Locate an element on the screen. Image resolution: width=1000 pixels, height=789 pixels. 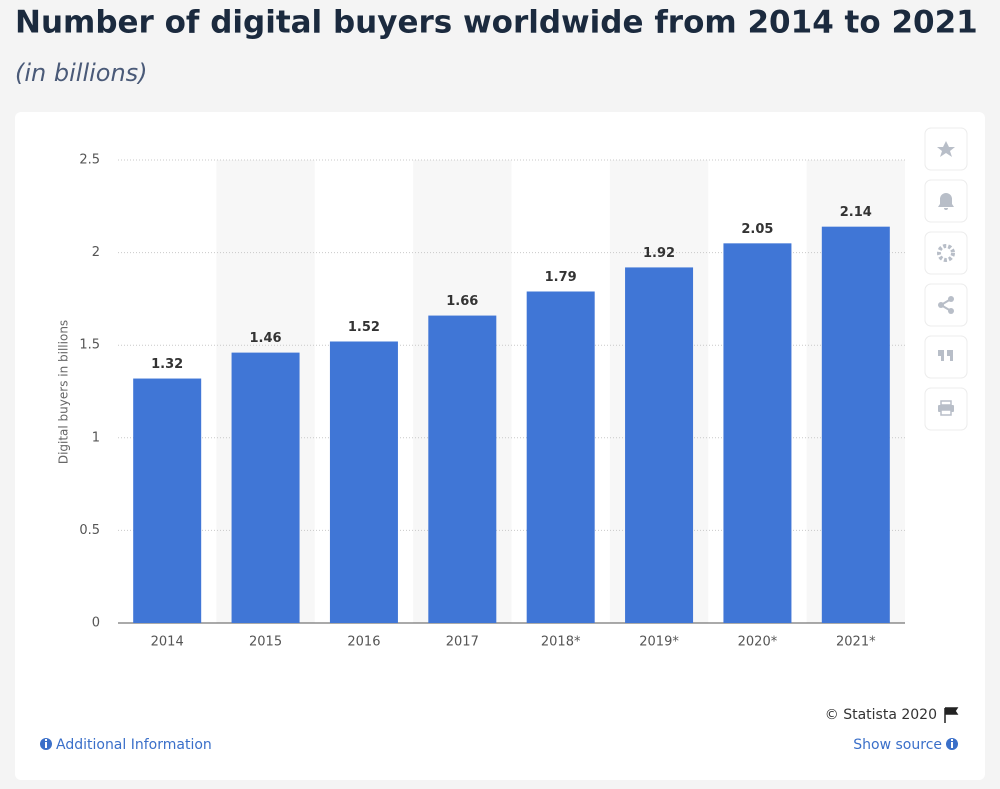
x-tick-label: 2017 is located at coordinates (462, 642).